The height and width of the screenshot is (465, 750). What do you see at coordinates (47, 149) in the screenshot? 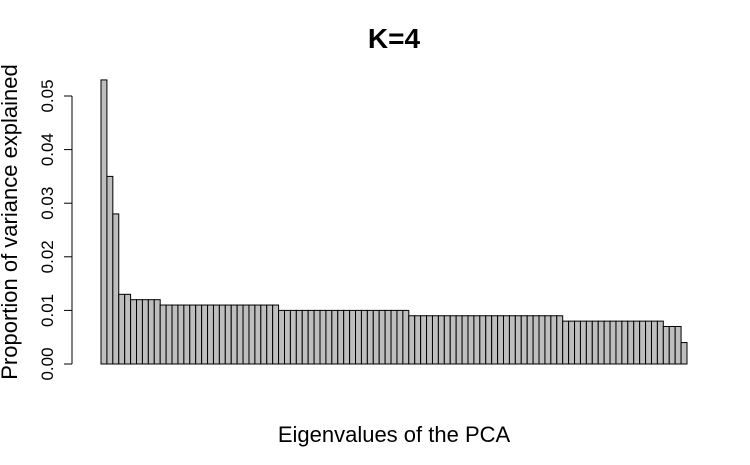
I see `y-tick-label: 0.04` at bounding box center [47, 149].